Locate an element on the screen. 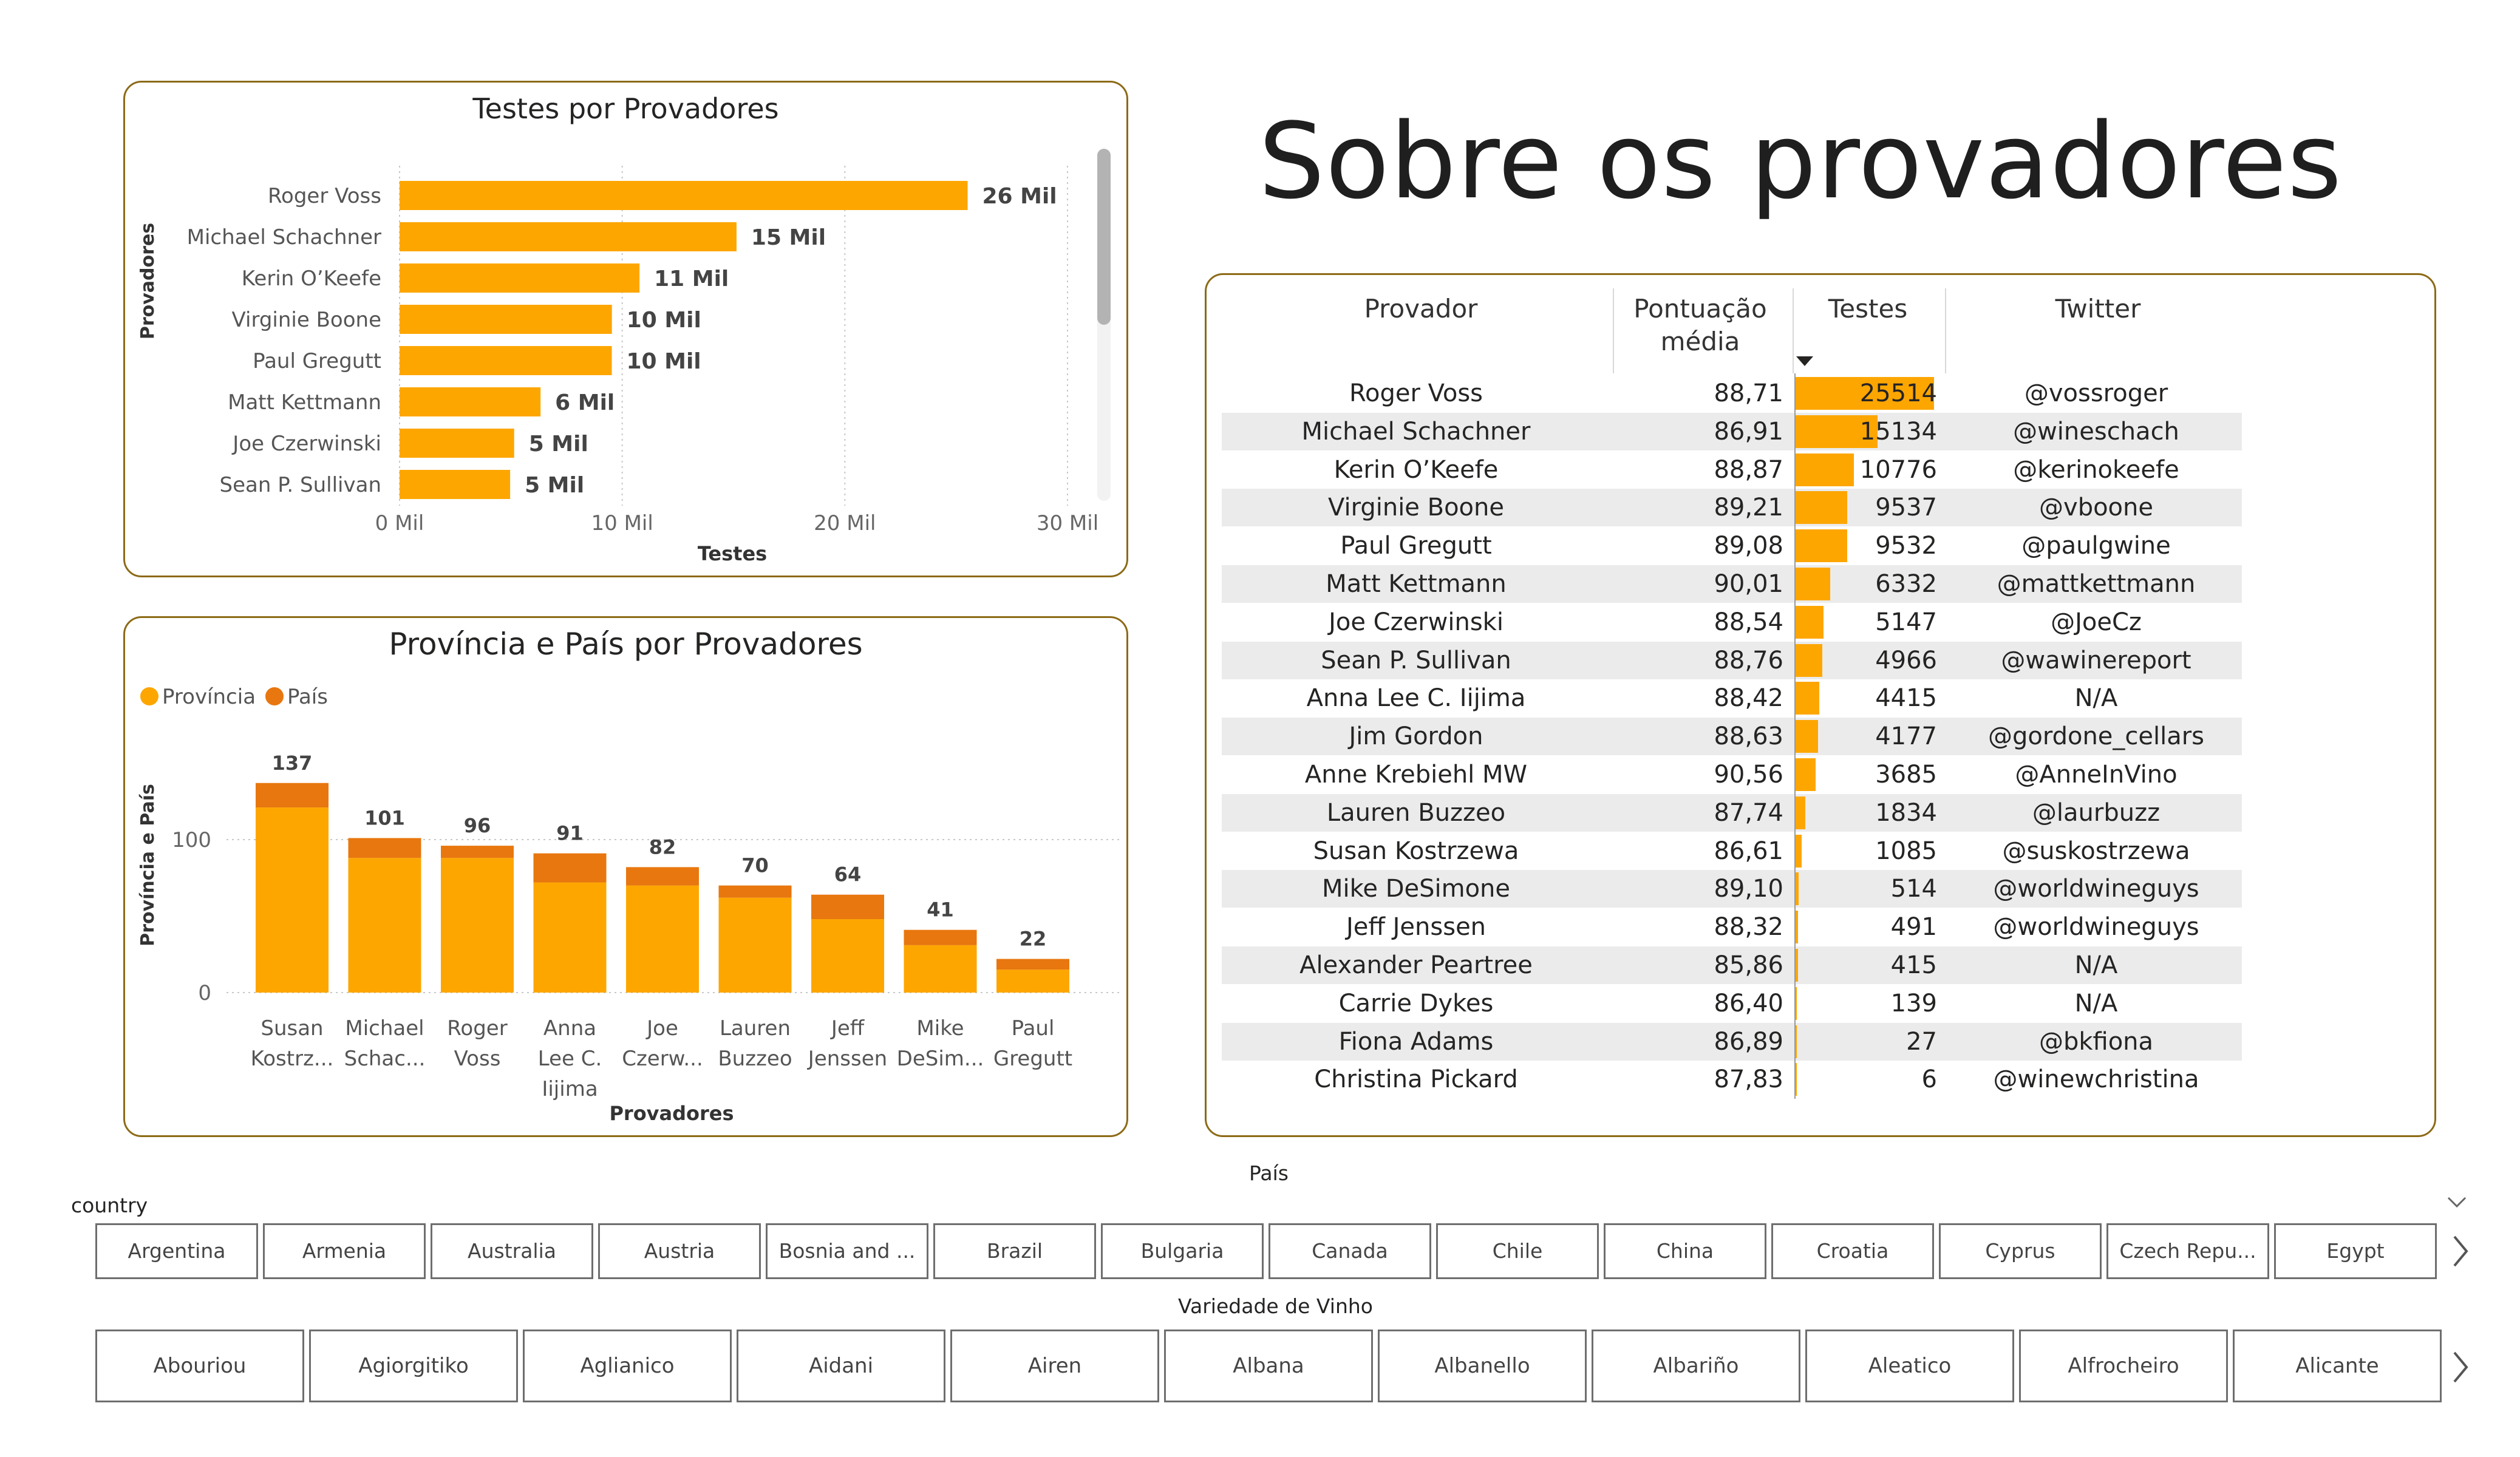 The height and width of the screenshot is (1457, 2520). table-row: Joe Czerwinski 88,54 5147 @JoeCz is located at coordinates (1735, 622).